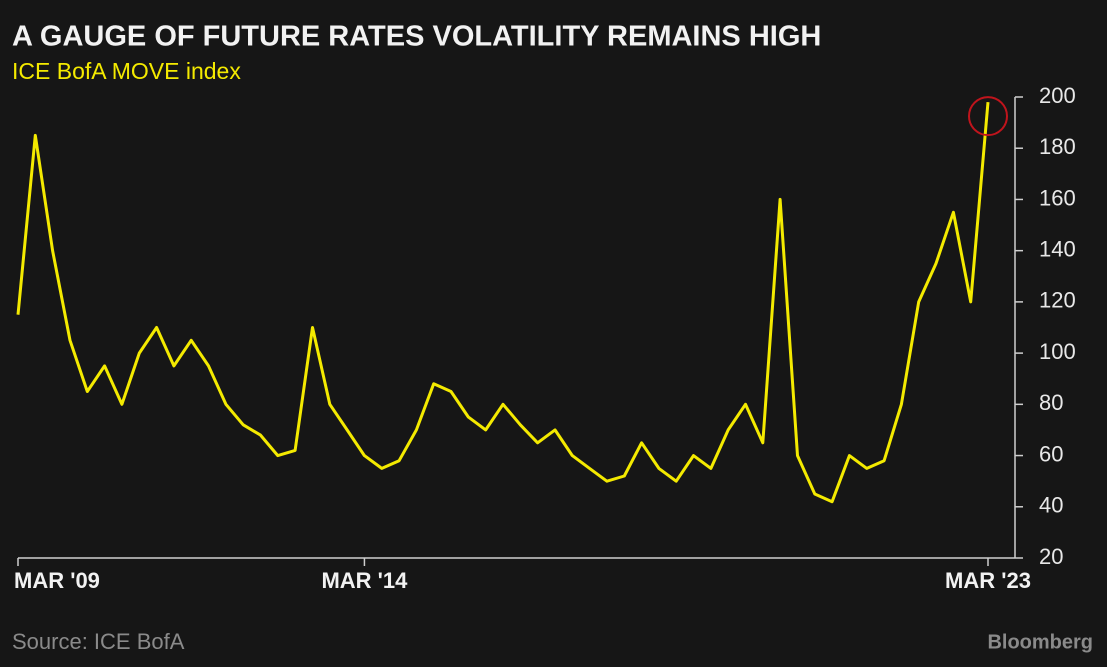 The width and height of the screenshot is (1107, 667). I want to click on x-tick-label: MAR '09, so click(57, 580).